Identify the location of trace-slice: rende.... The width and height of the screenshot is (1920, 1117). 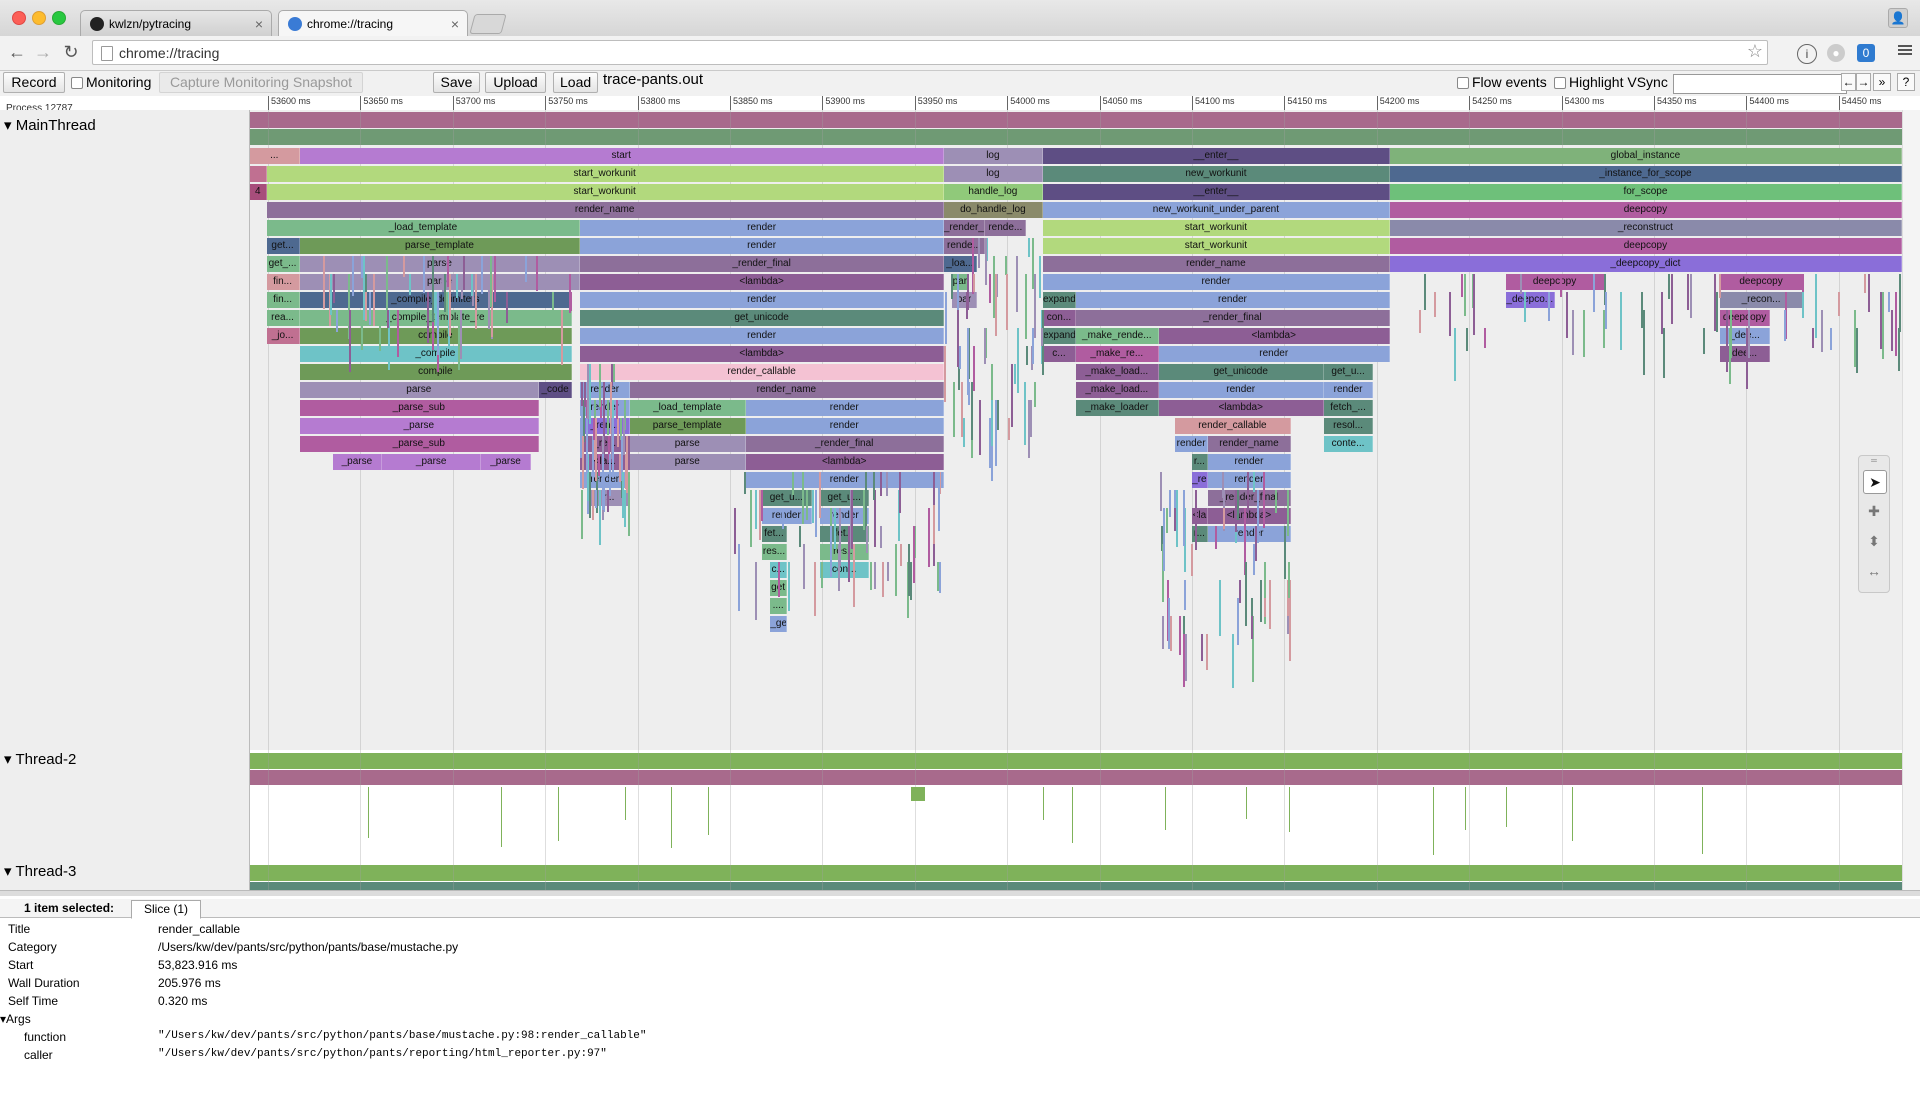
(1006, 228).